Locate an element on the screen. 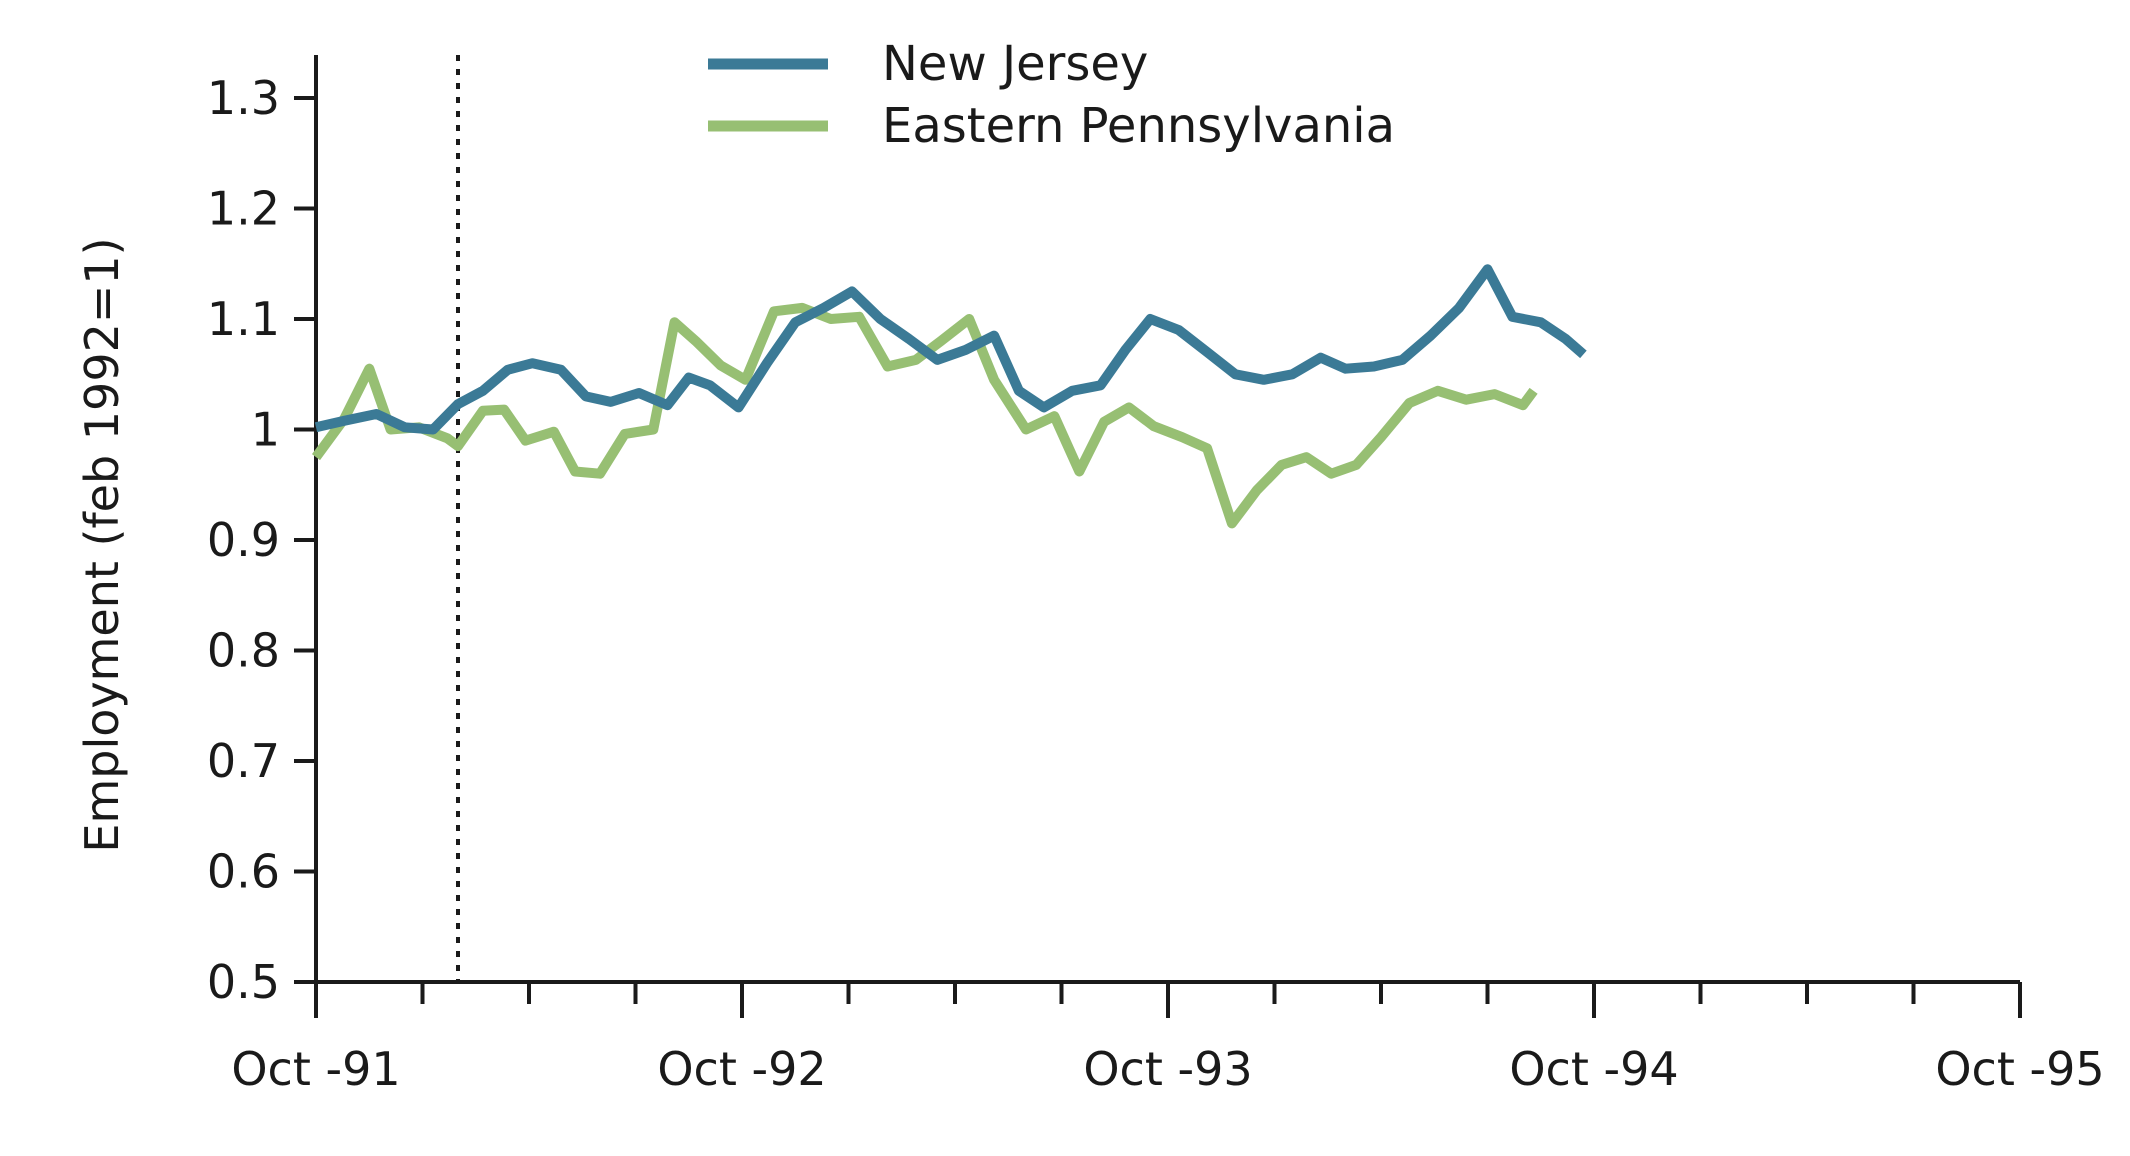  y-tick-label: 0.5 is located at coordinates (243, 982).